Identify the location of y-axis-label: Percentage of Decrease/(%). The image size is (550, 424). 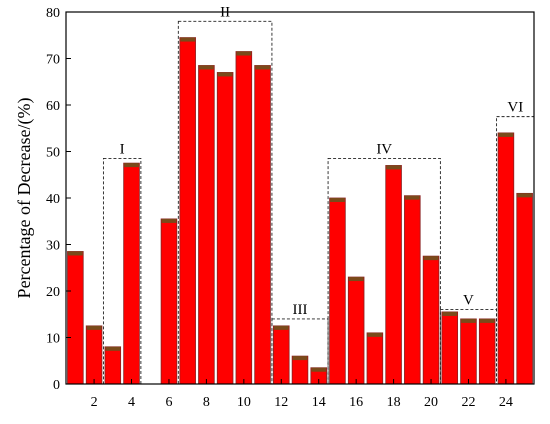
(24, 198).